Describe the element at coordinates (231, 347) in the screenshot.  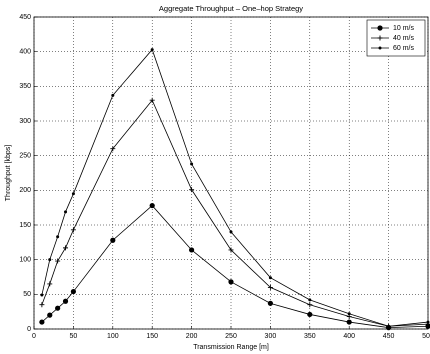
I see `x-axis-label: Transmission Range [m]` at that location.